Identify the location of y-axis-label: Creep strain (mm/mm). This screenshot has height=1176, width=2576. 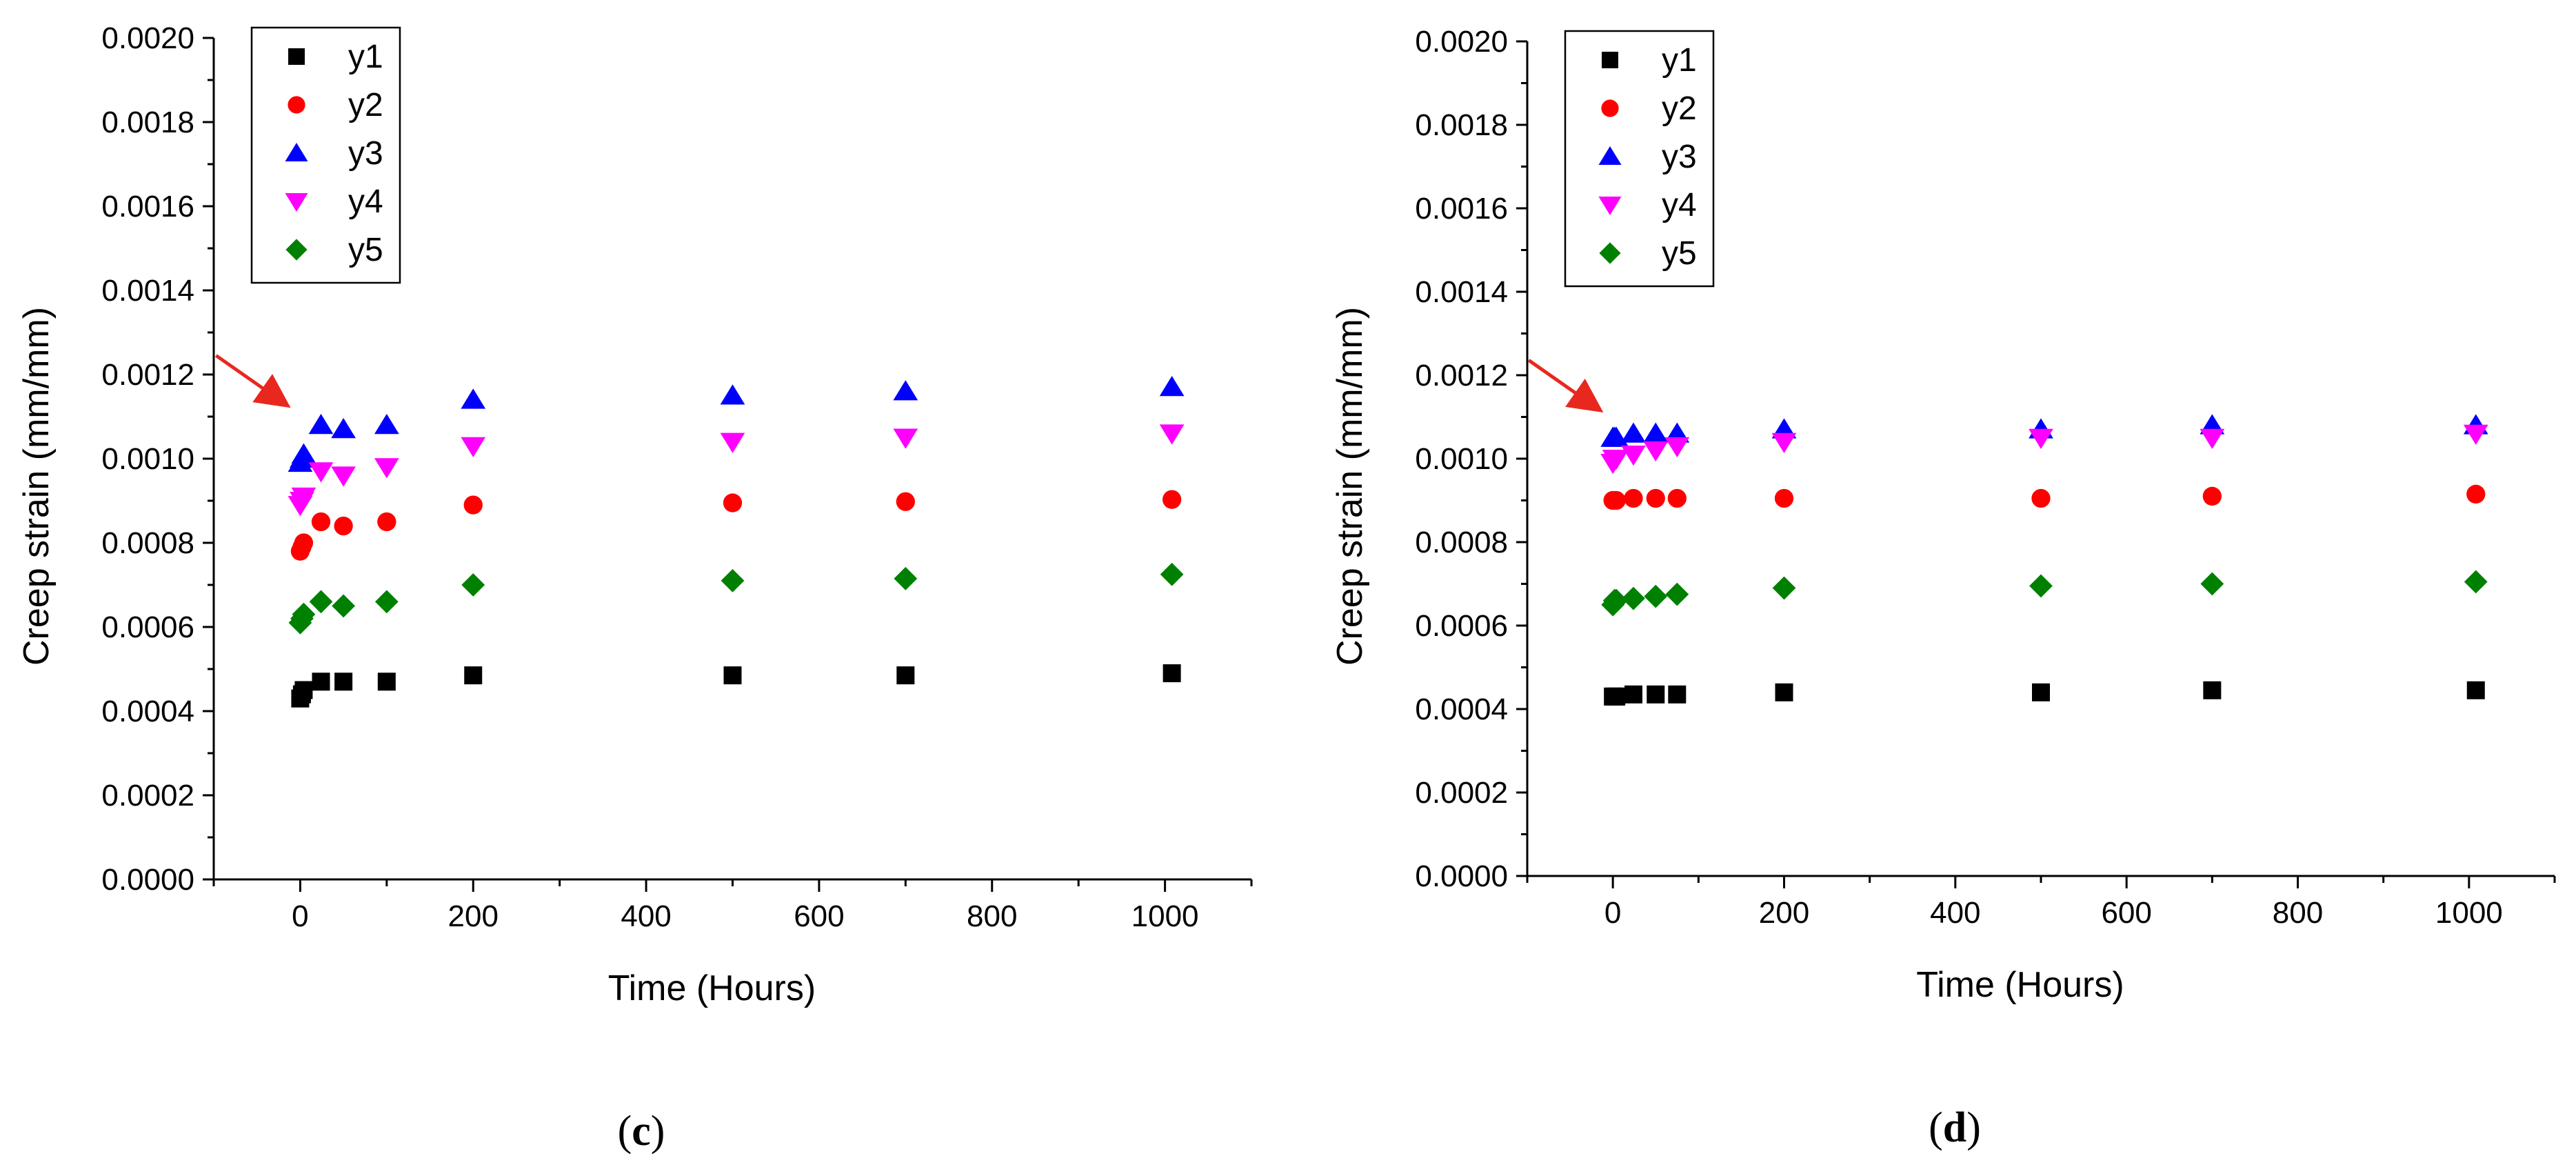
(37, 486).